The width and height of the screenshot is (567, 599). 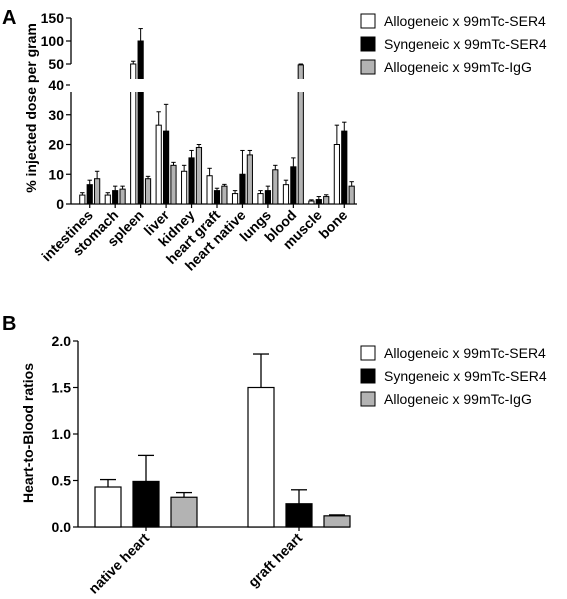 What do you see at coordinates (28, 433) in the screenshot?
I see `chart-b-y-axis-label: Heart-to-Blood ratios` at bounding box center [28, 433].